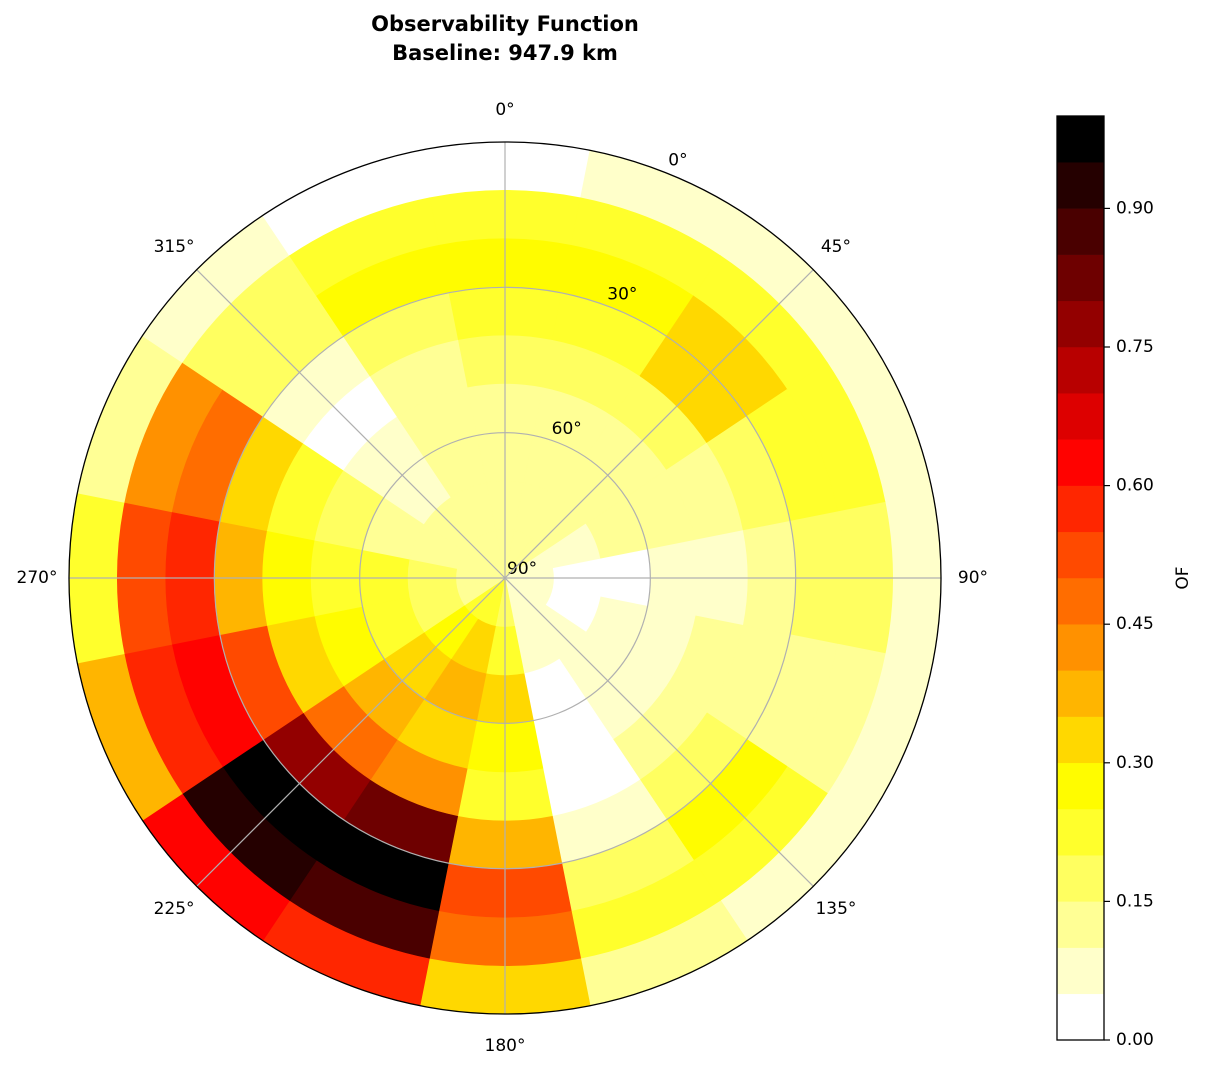 The width and height of the screenshot is (1208, 1072). What do you see at coordinates (836, 247) in the screenshot?
I see `theta-tick-label: 45°` at bounding box center [836, 247].